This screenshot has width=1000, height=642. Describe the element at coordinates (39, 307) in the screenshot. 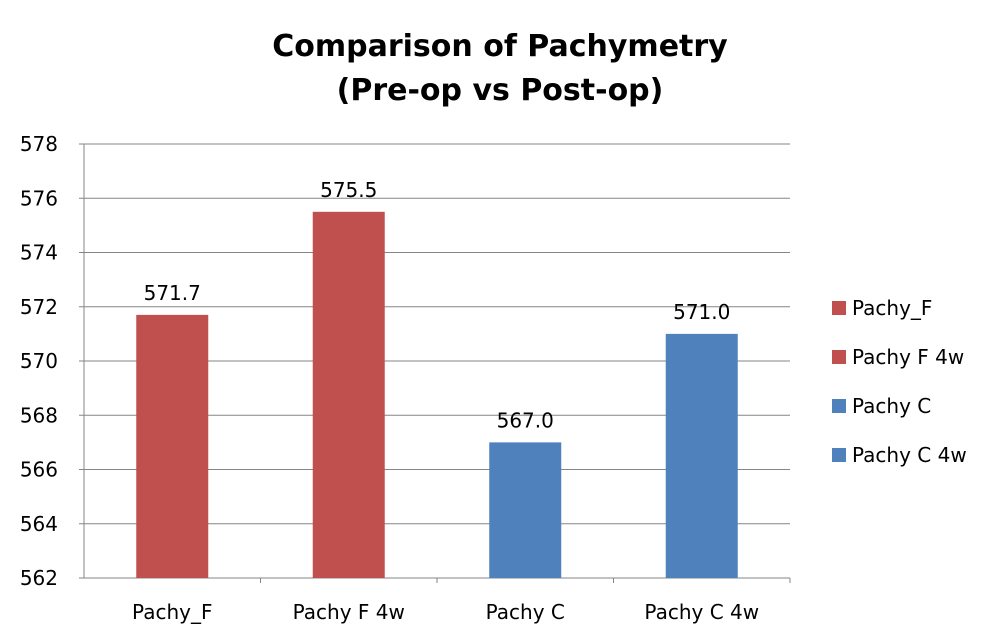

I see `y-tick-label: 572` at that location.